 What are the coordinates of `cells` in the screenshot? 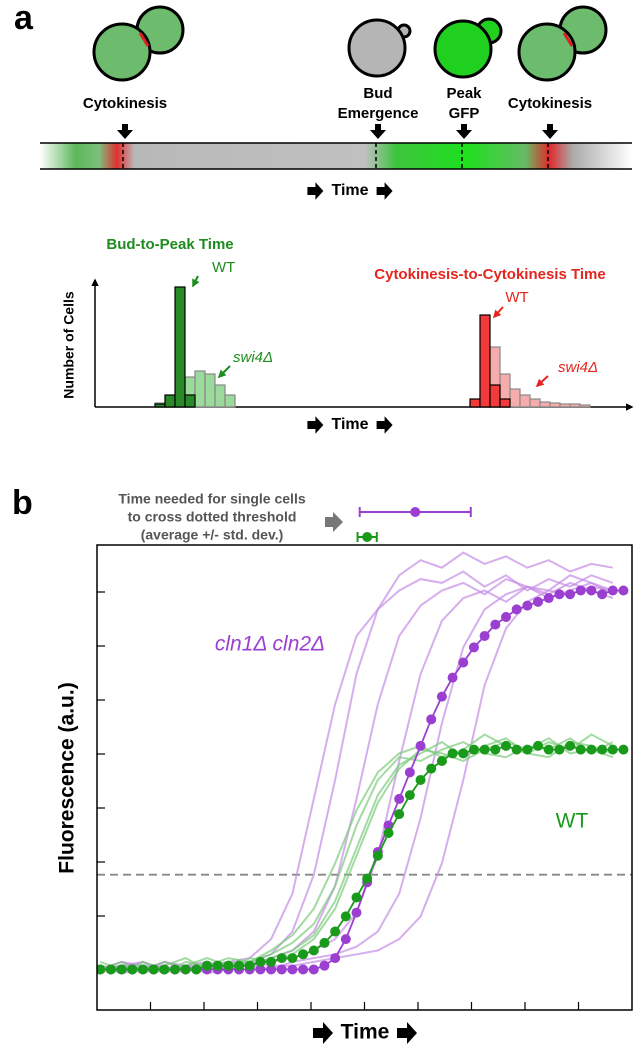 It's located at (350, 43).